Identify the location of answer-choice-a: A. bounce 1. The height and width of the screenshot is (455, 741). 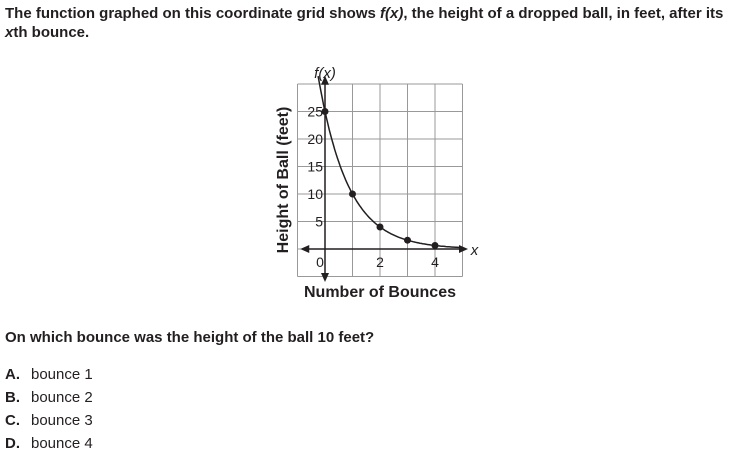
(49, 374).